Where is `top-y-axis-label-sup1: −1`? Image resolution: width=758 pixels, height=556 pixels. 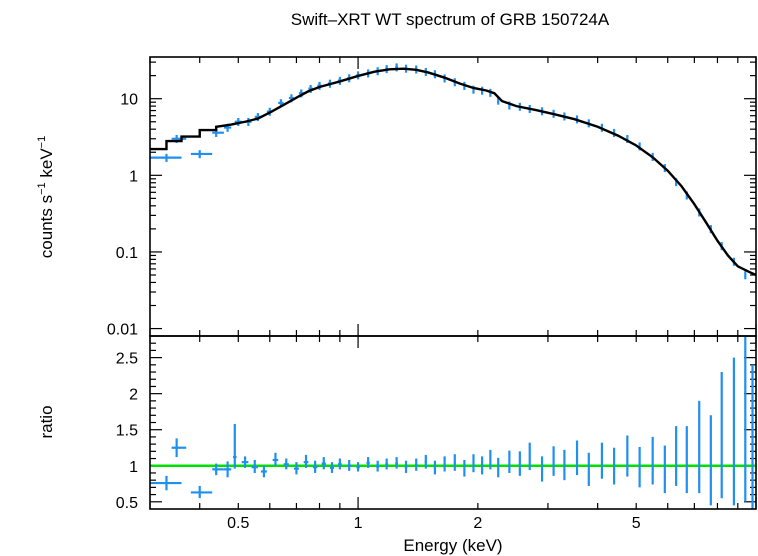 top-y-axis-label-sup1: −1 is located at coordinates (42, 188).